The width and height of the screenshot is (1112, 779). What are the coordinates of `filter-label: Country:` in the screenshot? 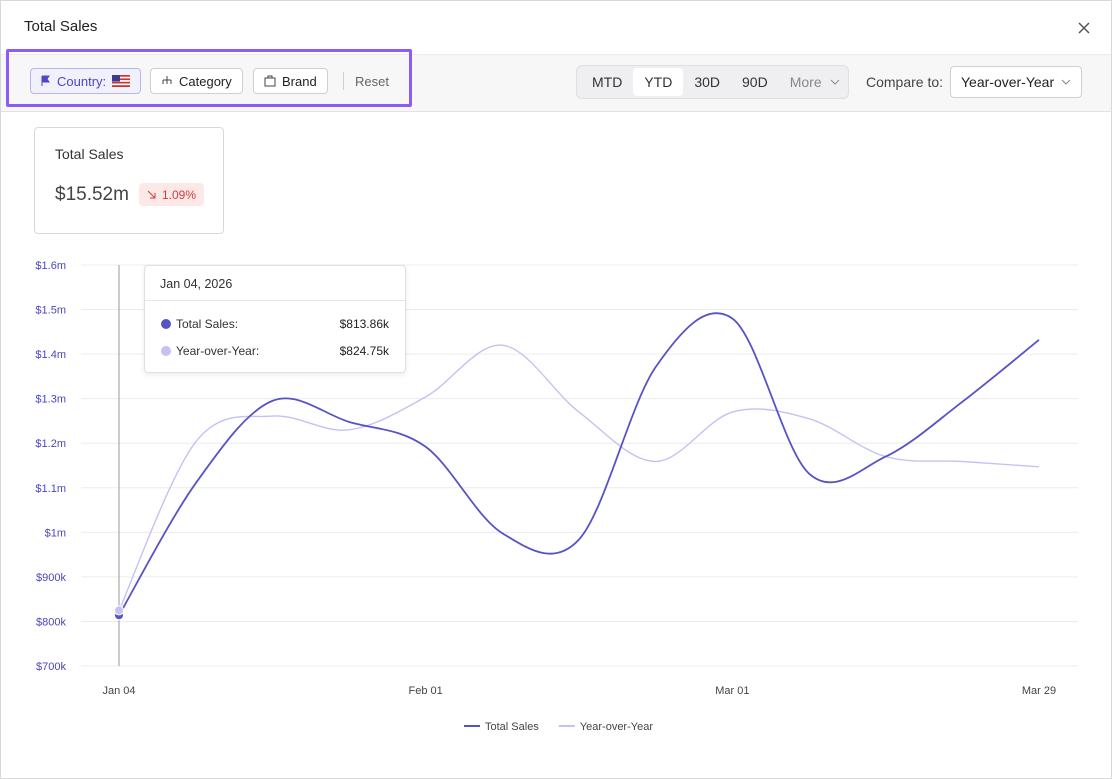 It's located at (82, 81).